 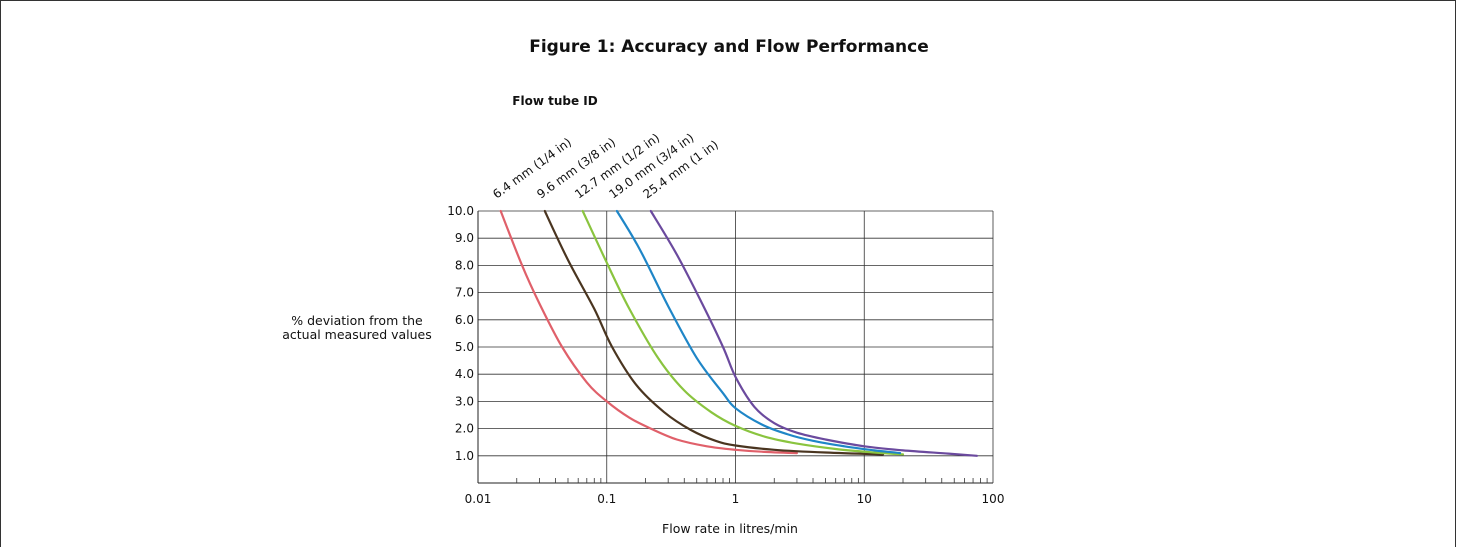 I want to click on x-tick-label: 10, so click(x=864, y=499).